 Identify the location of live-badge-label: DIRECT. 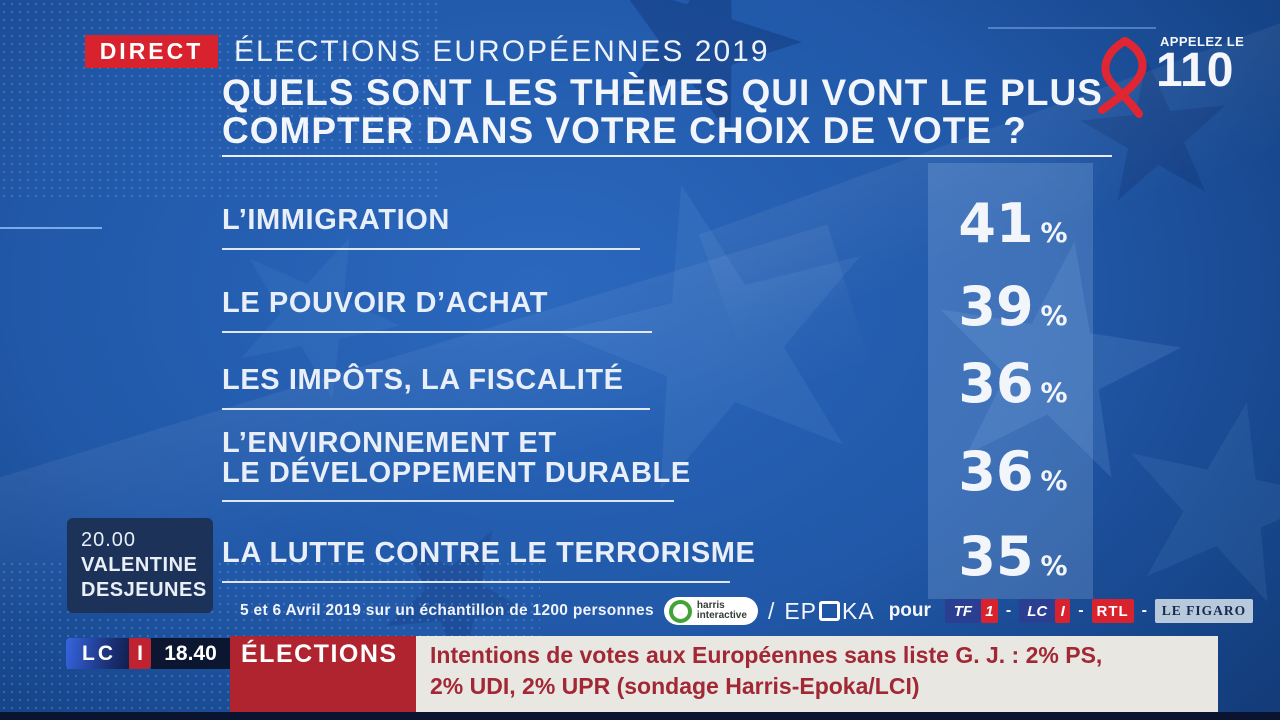
(151, 51).